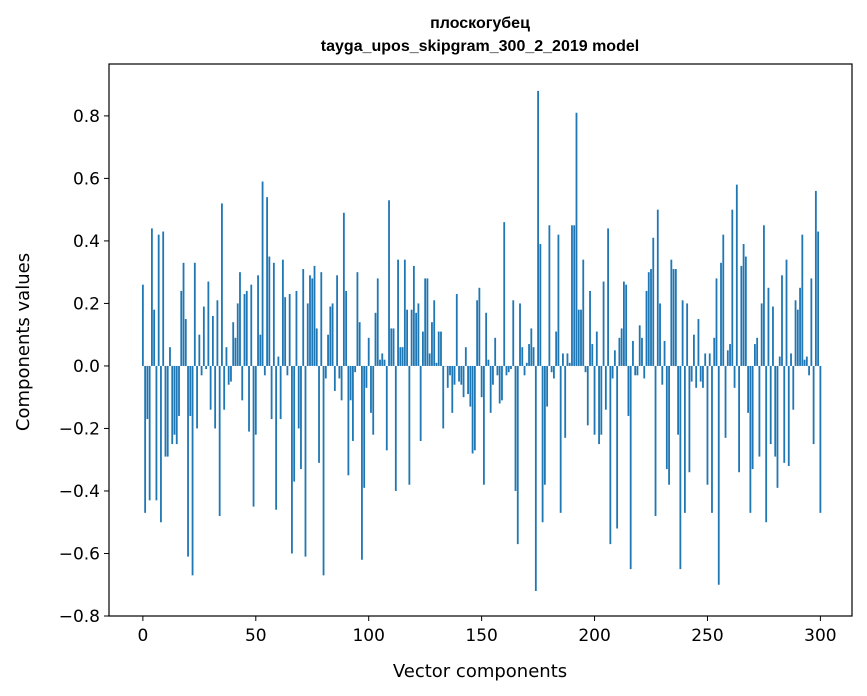  I want to click on y-tick-label: 0.2, so click(86, 304).